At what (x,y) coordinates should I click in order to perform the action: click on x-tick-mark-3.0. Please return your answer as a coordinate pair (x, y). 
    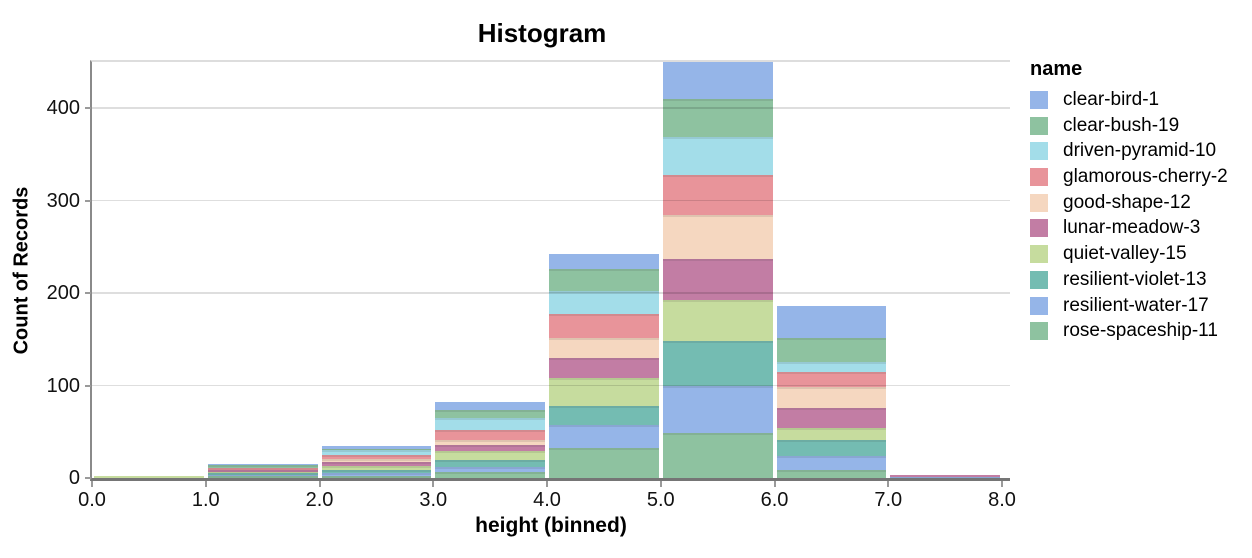
    Looking at the image, I should click on (433, 484).